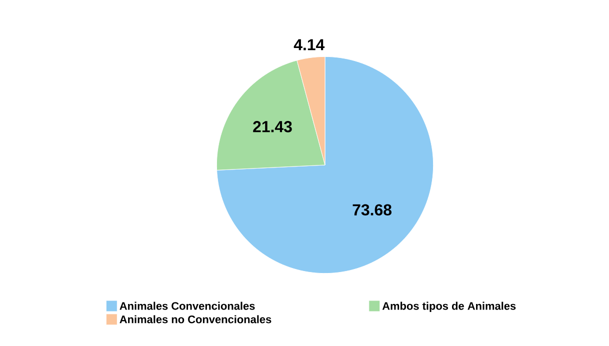 Image resolution: width=609 pixels, height=346 pixels. I want to click on legend-label: Animales Convencionales, so click(187, 306).